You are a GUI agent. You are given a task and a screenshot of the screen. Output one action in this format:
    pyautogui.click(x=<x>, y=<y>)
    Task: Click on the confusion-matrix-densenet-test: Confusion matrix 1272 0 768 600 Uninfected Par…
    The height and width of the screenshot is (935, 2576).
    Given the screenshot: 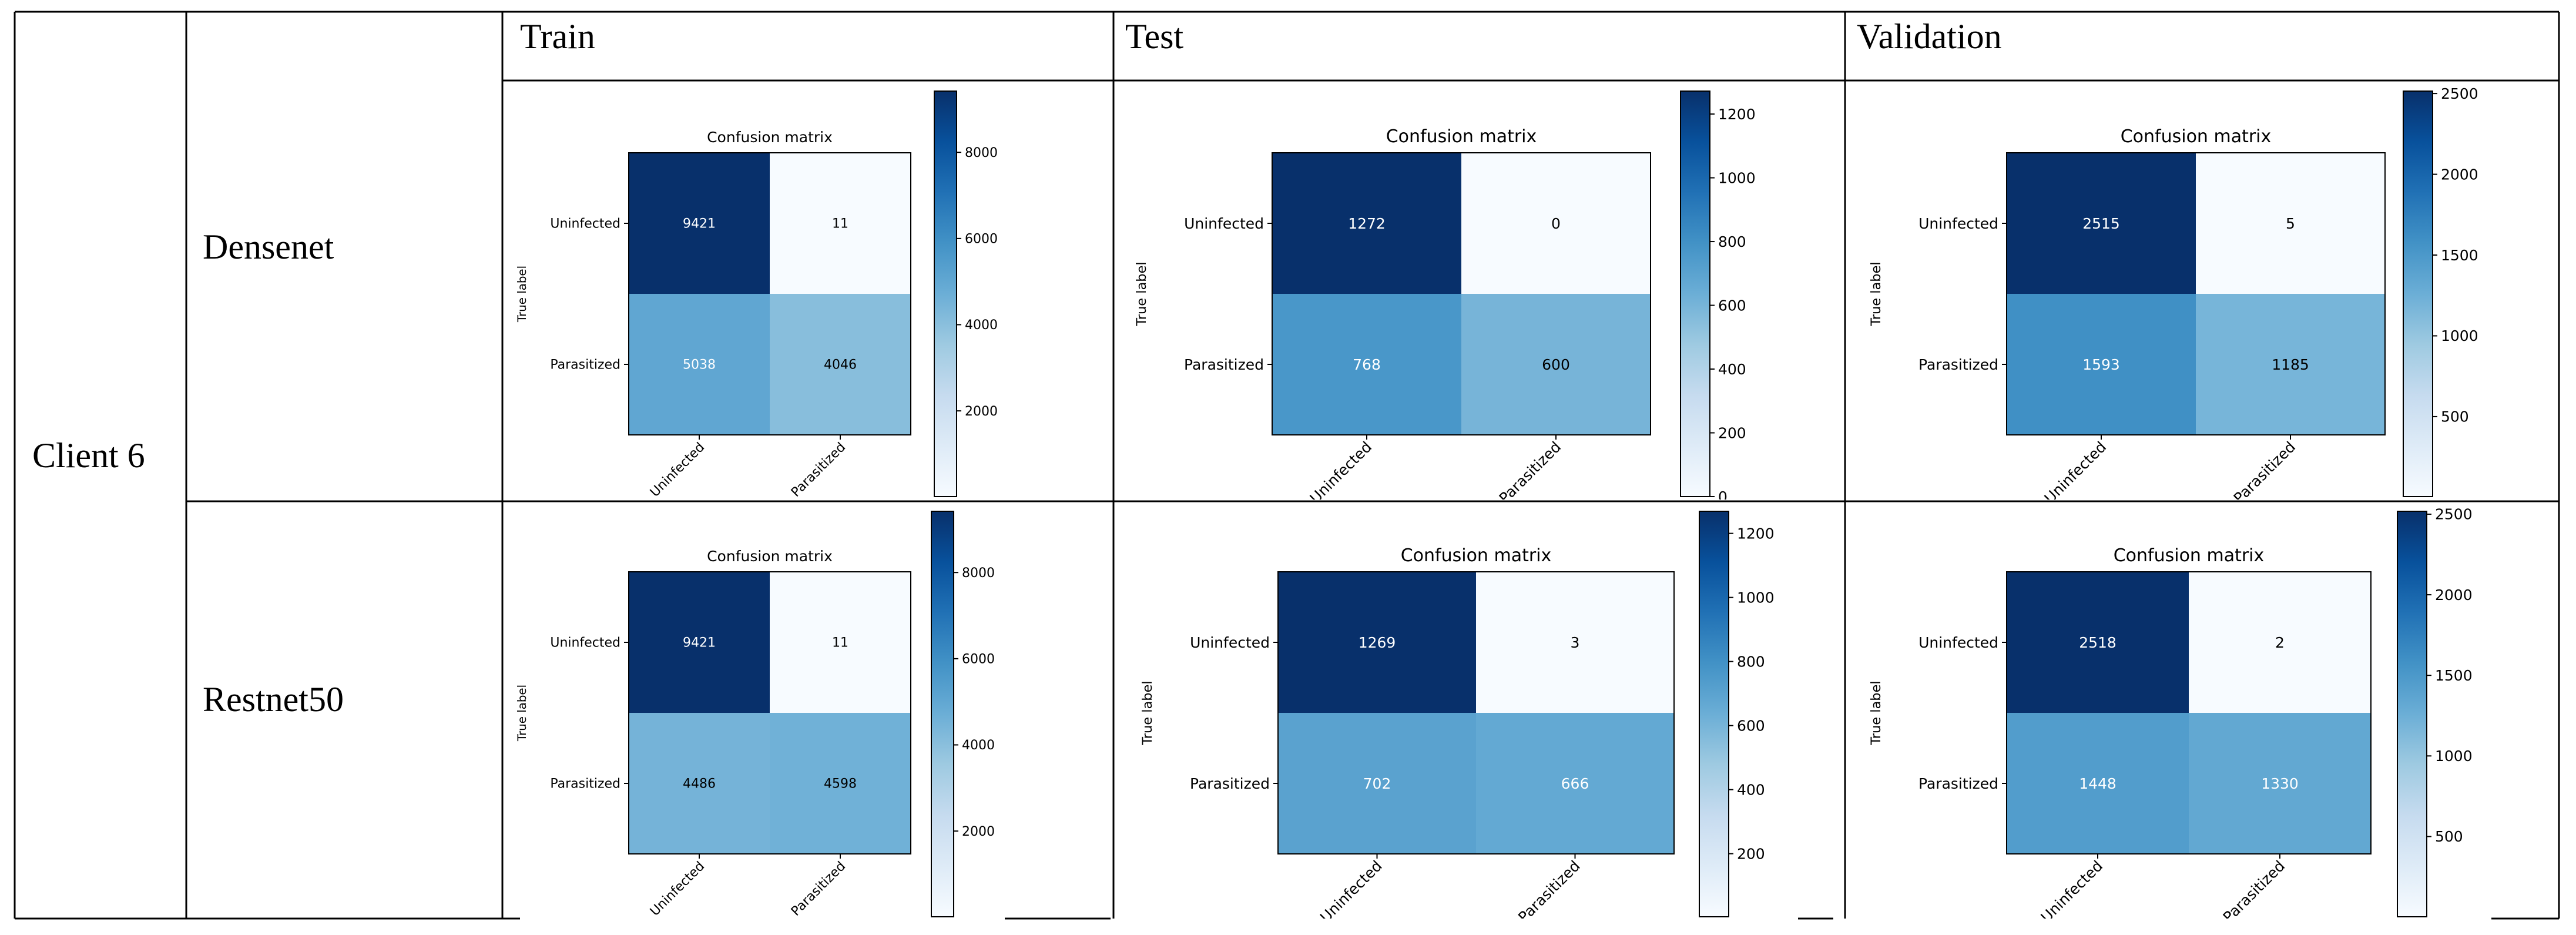 What is the action you would take?
    pyautogui.click(x=1445, y=295)
    